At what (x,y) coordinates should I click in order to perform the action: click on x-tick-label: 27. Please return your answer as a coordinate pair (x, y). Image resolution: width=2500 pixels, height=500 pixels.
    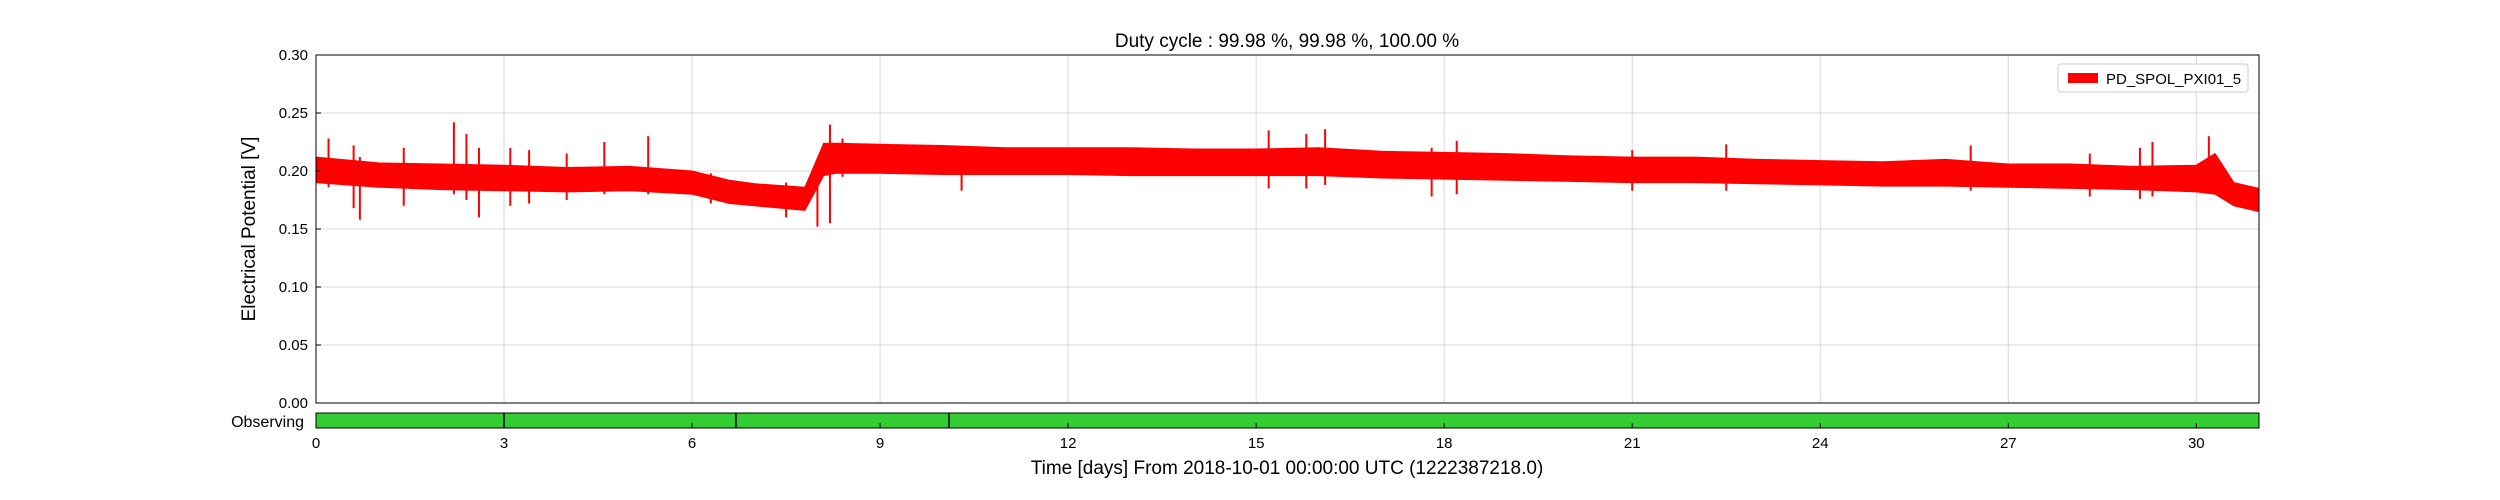
    Looking at the image, I should click on (2008, 443).